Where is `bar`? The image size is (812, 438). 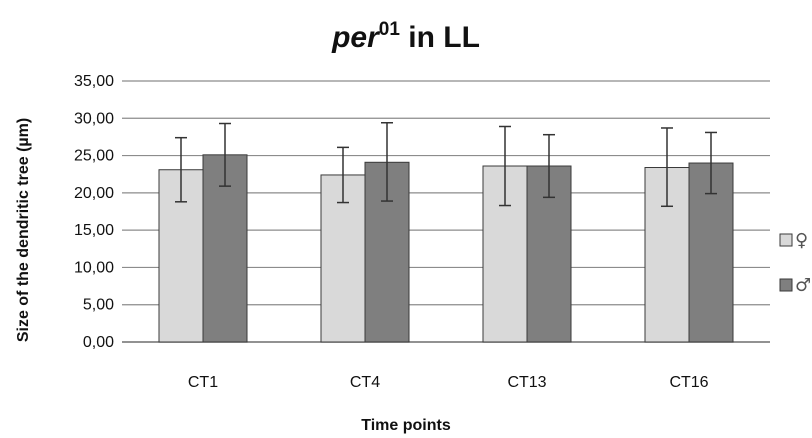
bar is located at coordinates (387, 252).